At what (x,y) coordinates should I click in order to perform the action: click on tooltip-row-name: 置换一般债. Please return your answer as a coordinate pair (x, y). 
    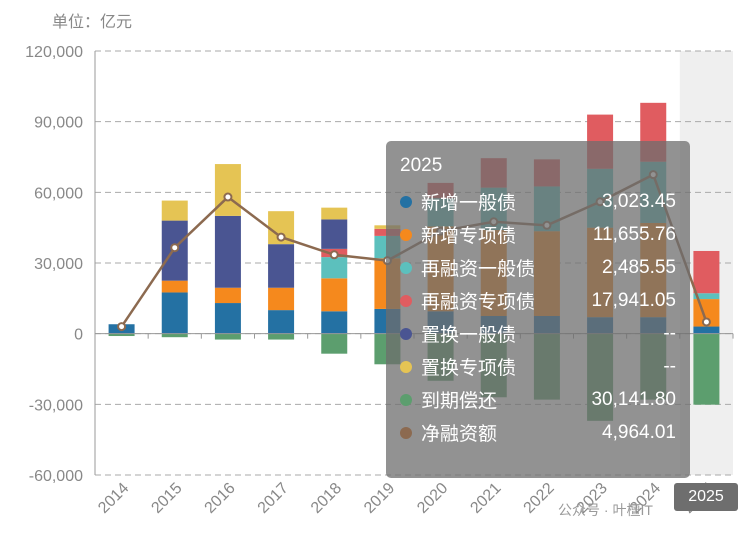
    Looking at the image, I should click on (469, 335).